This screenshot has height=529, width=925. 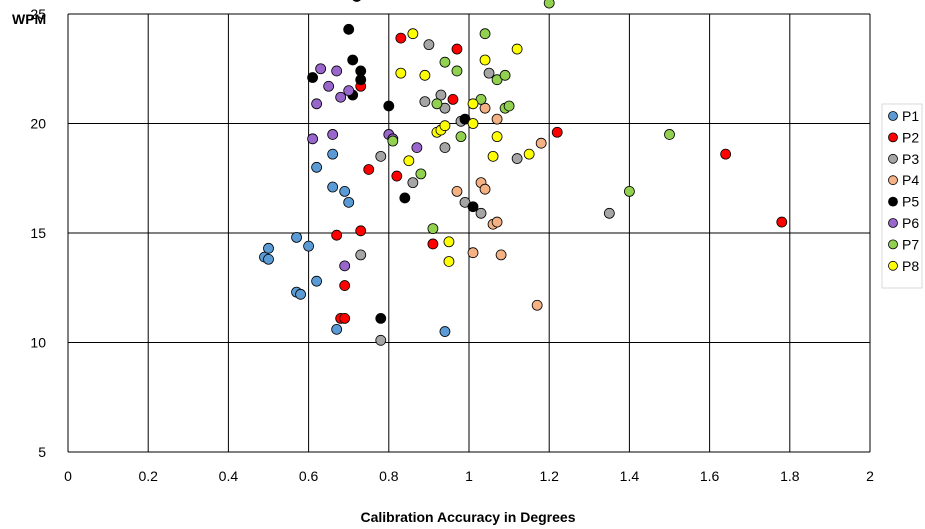 What do you see at coordinates (29, 19) in the screenshot?
I see `y-axis-title: WPM` at bounding box center [29, 19].